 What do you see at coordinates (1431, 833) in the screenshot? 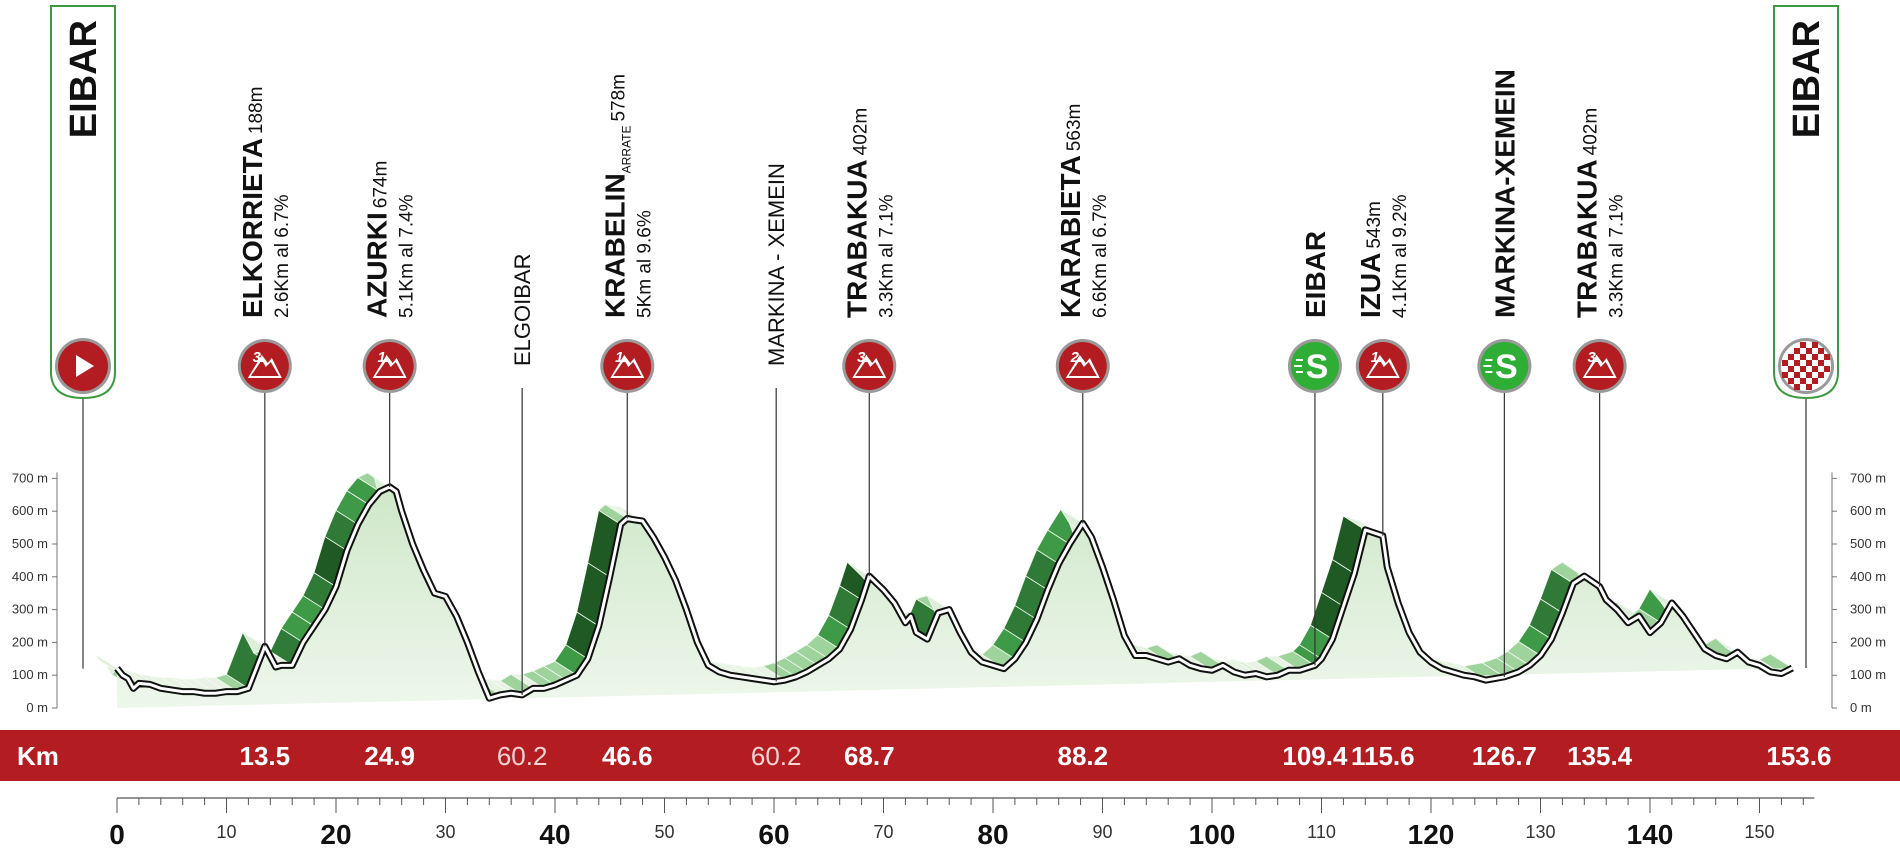
I see `x-tick-label-major: 120` at bounding box center [1431, 833].